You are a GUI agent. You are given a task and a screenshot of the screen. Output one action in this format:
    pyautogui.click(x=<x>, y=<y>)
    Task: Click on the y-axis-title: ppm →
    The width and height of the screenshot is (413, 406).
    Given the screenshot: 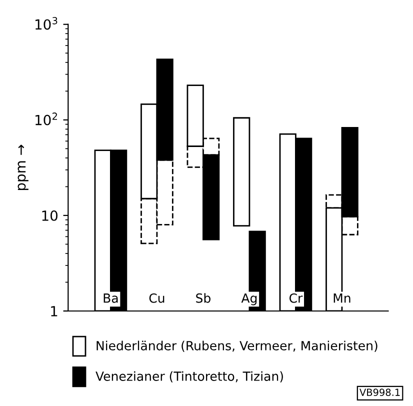 What is the action you would take?
    pyautogui.click(x=23, y=167)
    